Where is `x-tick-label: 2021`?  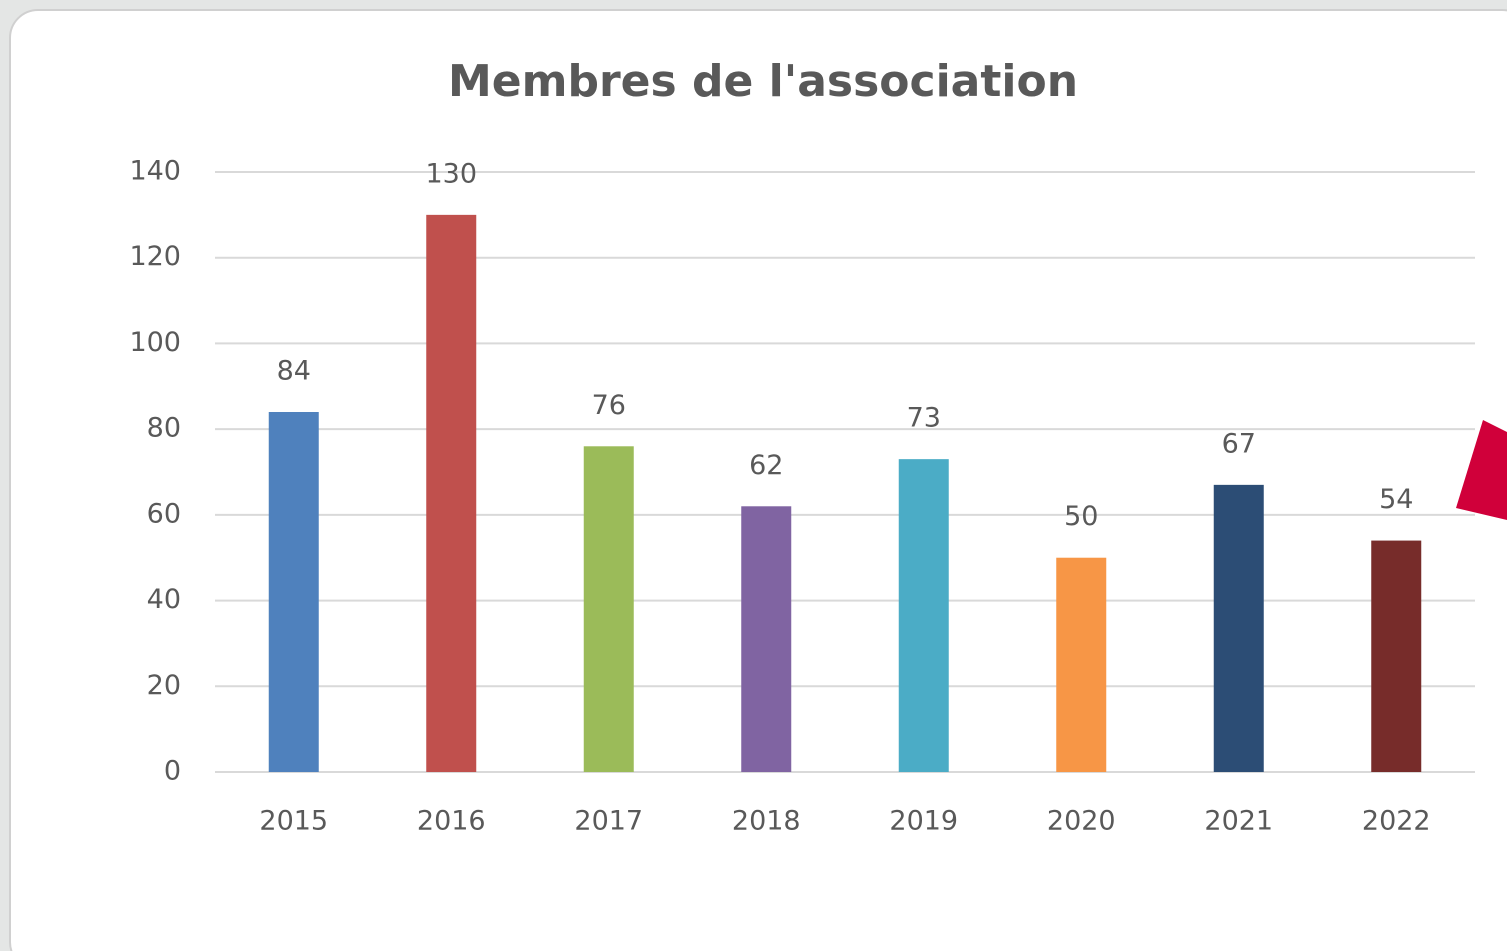
x-tick-label: 2021 is located at coordinates (1238, 821).